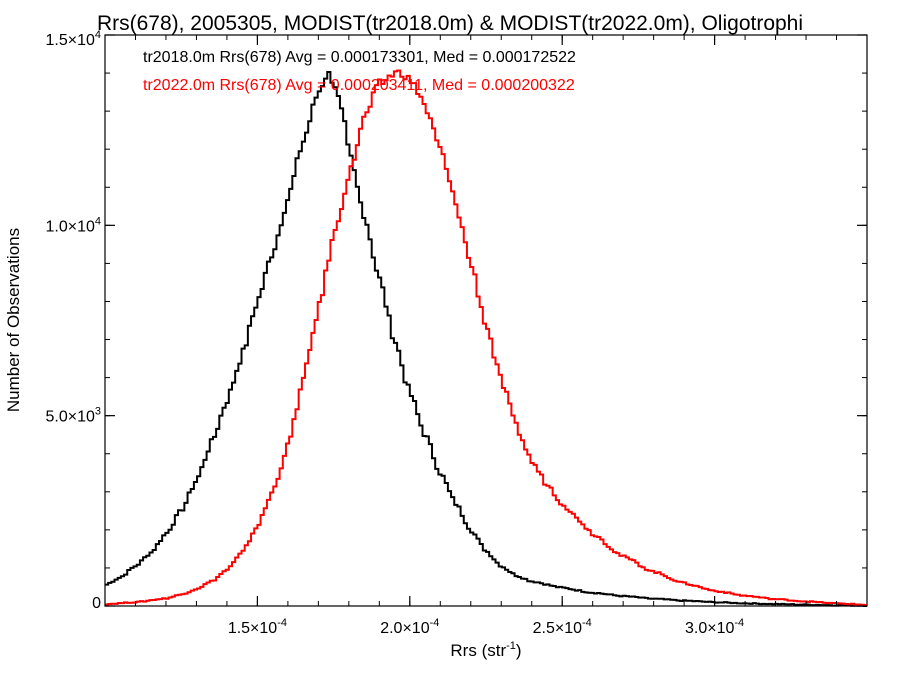  What do you see at coordinates (714, 627) in the screenshot?
I see `x-tick-label: 3.0×10⁻⁴` at bounding box center [714, 627].